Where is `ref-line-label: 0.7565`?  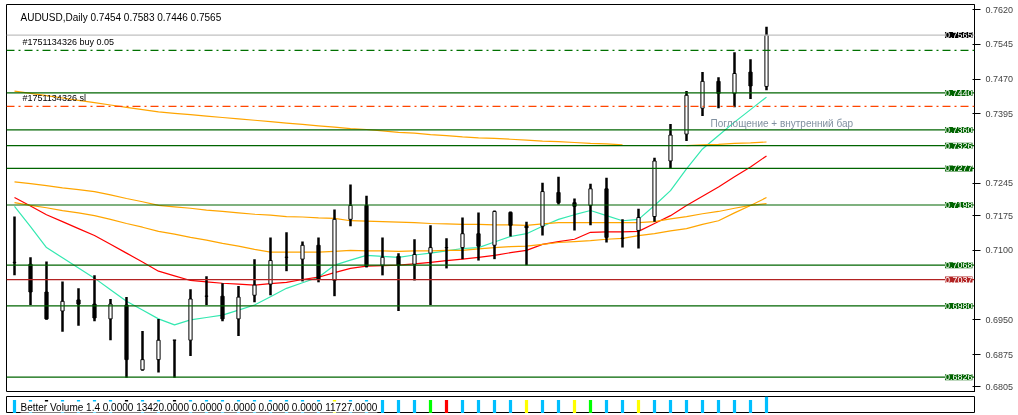 ref-line-label: 0.7565 is located at coordinates (958, 35).